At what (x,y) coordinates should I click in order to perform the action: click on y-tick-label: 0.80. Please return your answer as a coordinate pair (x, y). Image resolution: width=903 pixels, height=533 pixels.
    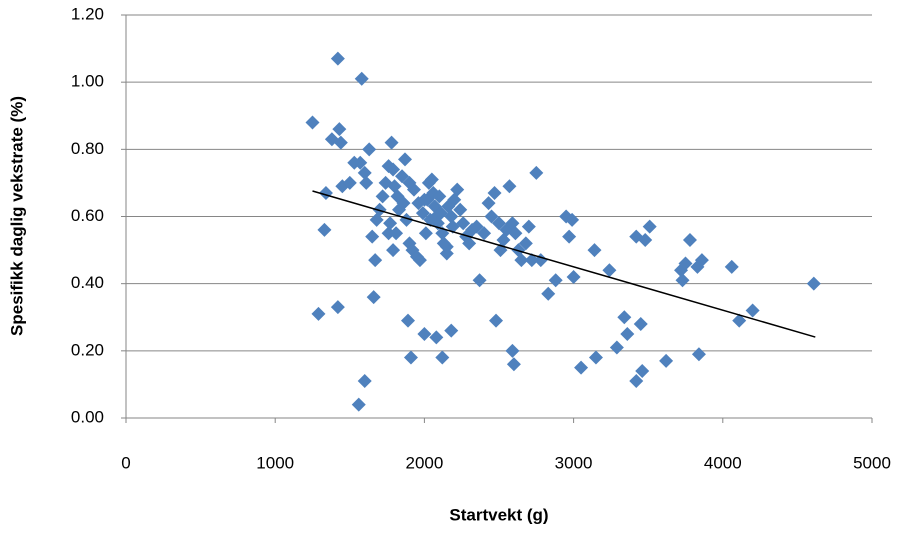
    Looking at the image, I should click on (87, 148).